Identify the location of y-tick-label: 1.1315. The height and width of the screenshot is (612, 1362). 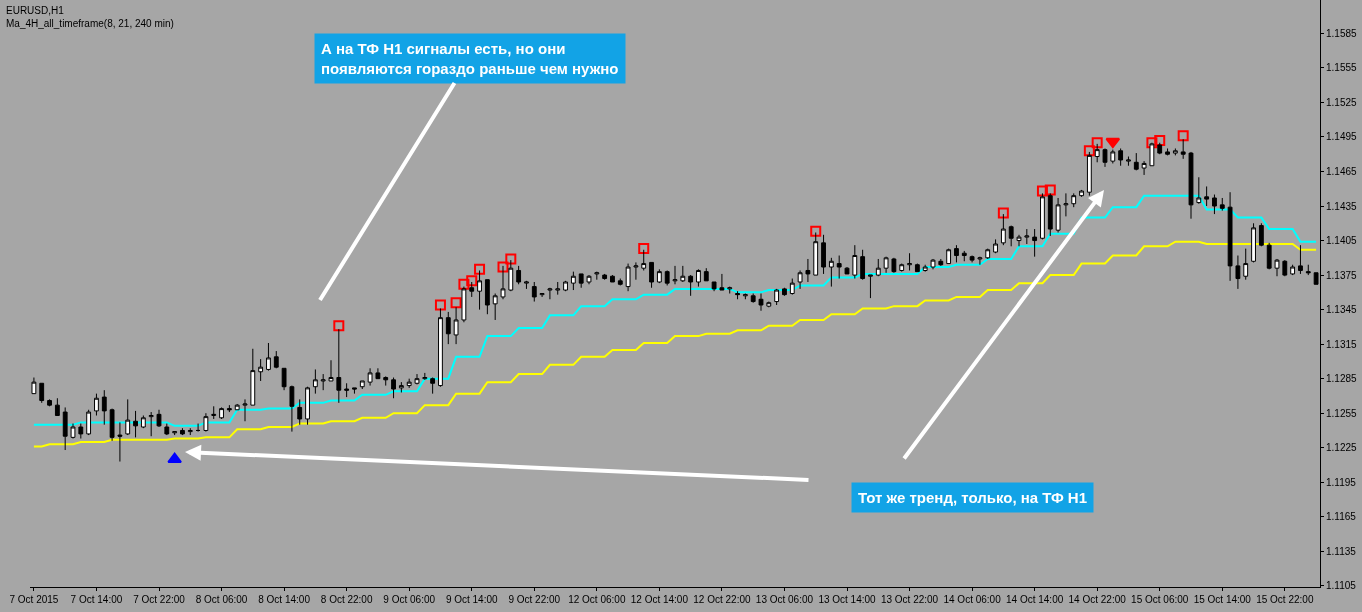
(1342, 344).